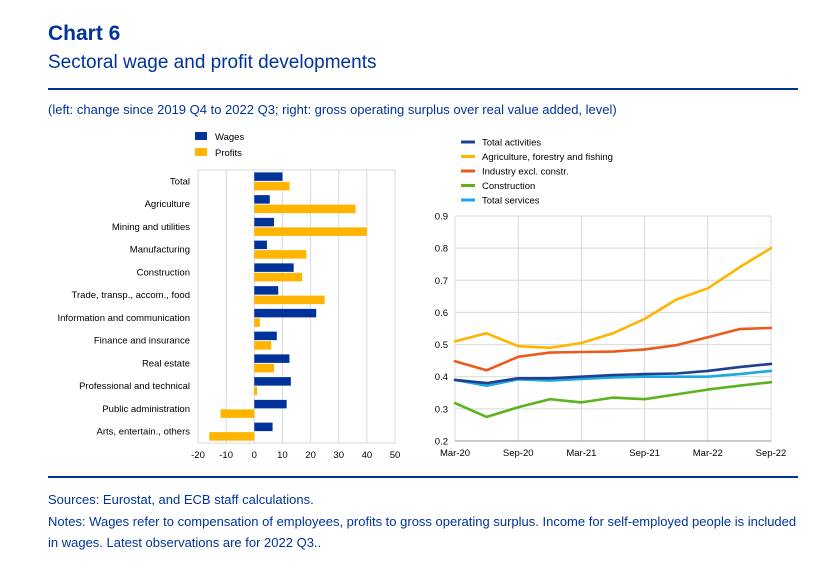  Describe the element at coordinates (518, 453) in the screenshot. I see `line-x-tick-label: Sep-20` at that location.